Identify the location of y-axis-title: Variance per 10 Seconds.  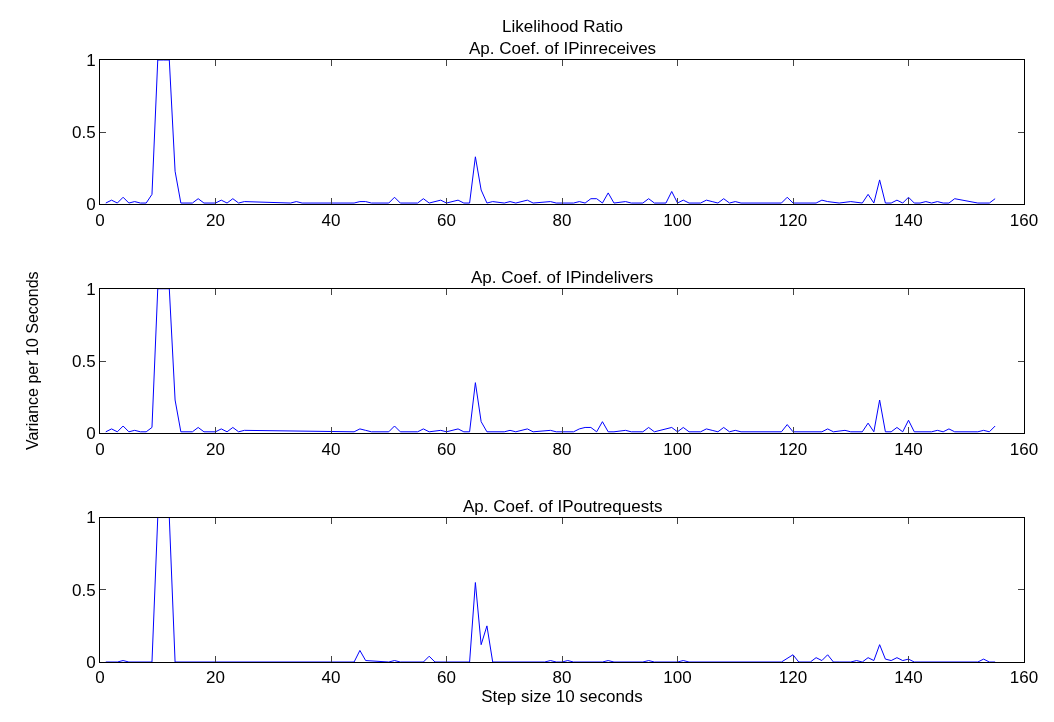
(32, 360).